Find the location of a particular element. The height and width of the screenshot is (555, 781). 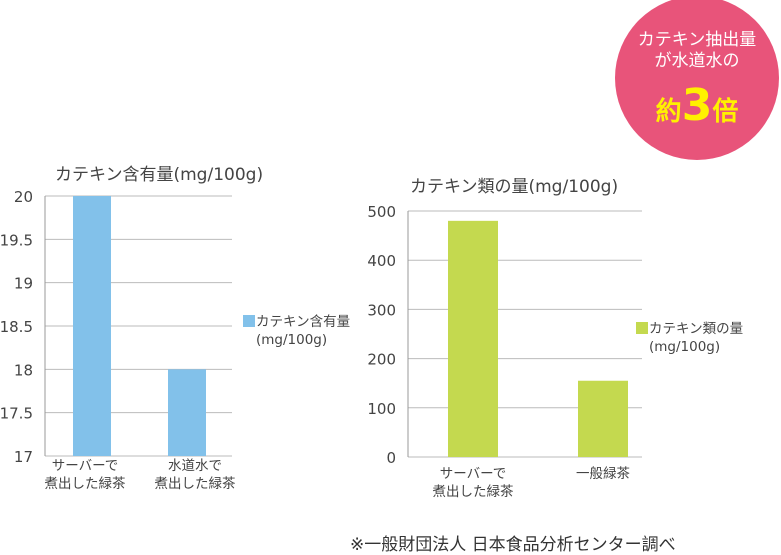

chart-title: カテキン含有量(mg/100g) is located at coordinates (159, 175).